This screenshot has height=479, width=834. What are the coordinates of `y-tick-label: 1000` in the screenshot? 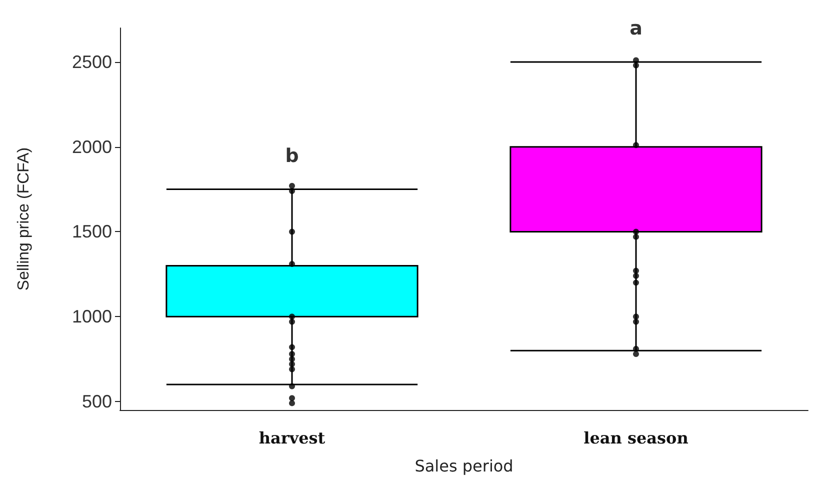 It's located at (92, 316).